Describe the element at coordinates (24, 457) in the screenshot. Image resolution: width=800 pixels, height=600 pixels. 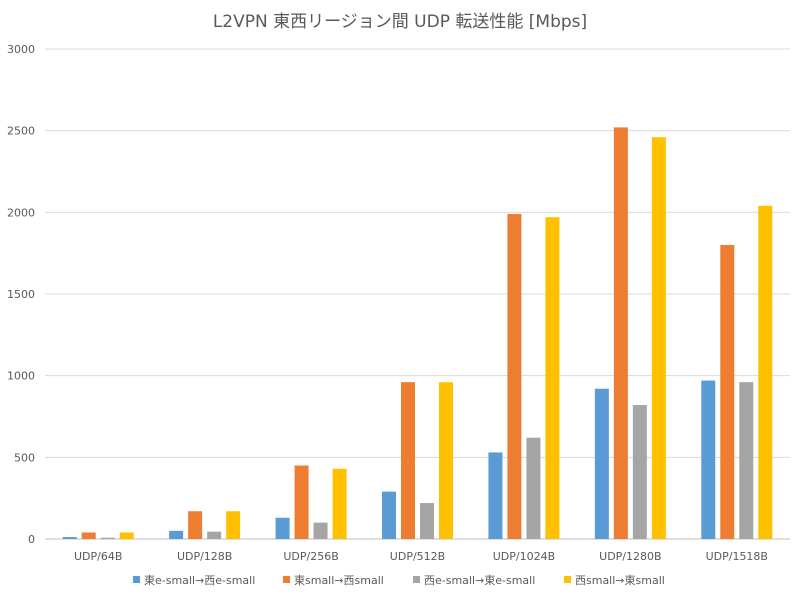
I see `y-tick-label: 500` at that location.